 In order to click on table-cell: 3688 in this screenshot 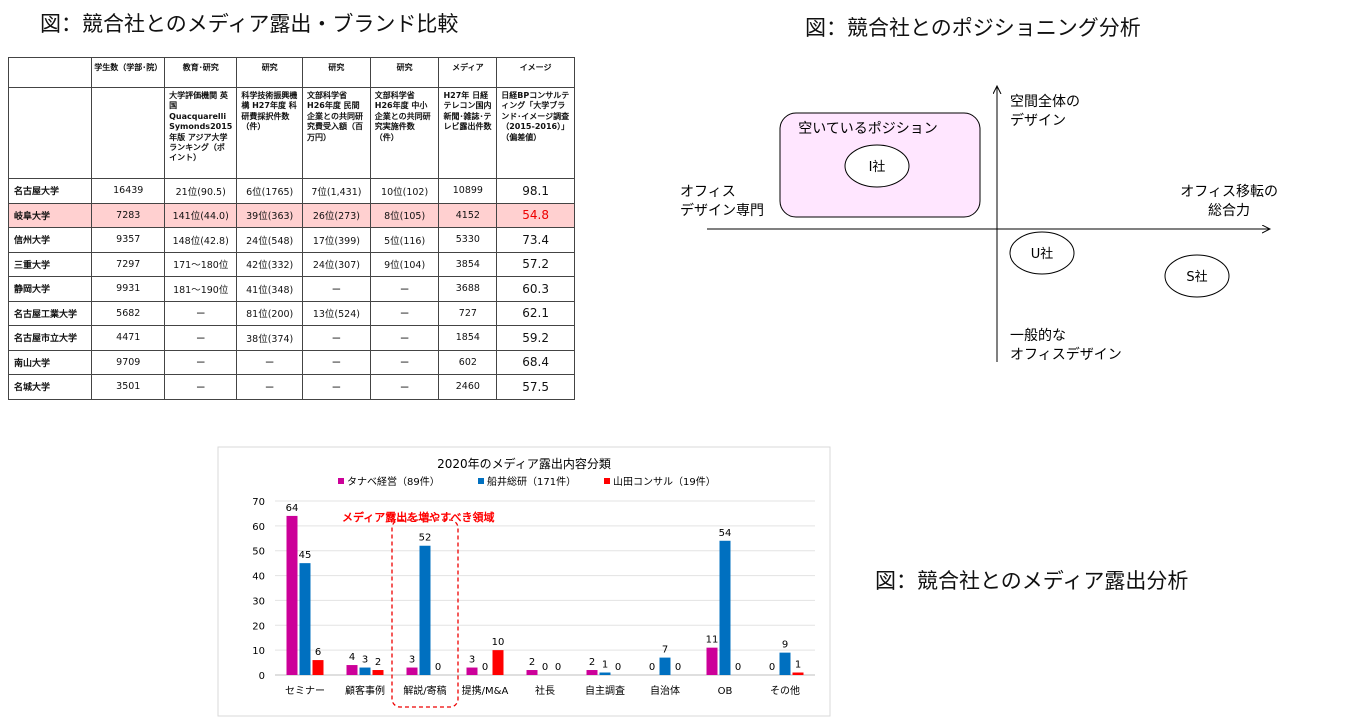, I will do `click(468, 289)`.